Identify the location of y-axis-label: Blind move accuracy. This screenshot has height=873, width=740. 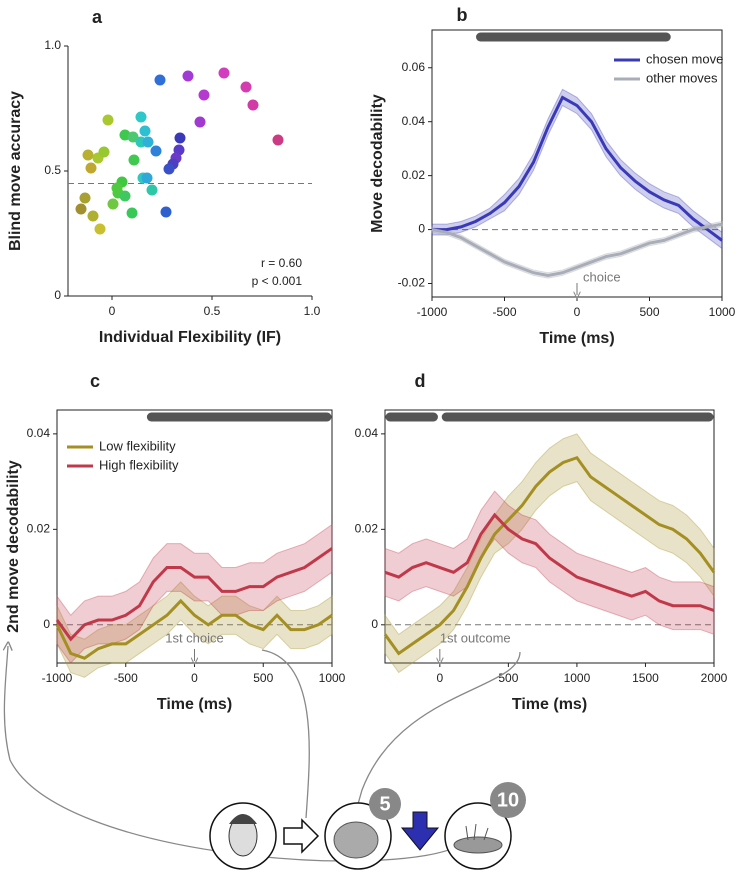
(15, 171).